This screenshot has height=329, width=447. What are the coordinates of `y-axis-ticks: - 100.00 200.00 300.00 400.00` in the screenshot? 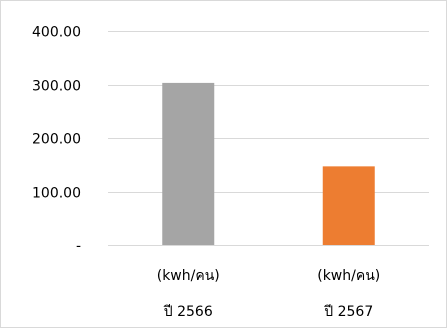 It's located at (56, 140).